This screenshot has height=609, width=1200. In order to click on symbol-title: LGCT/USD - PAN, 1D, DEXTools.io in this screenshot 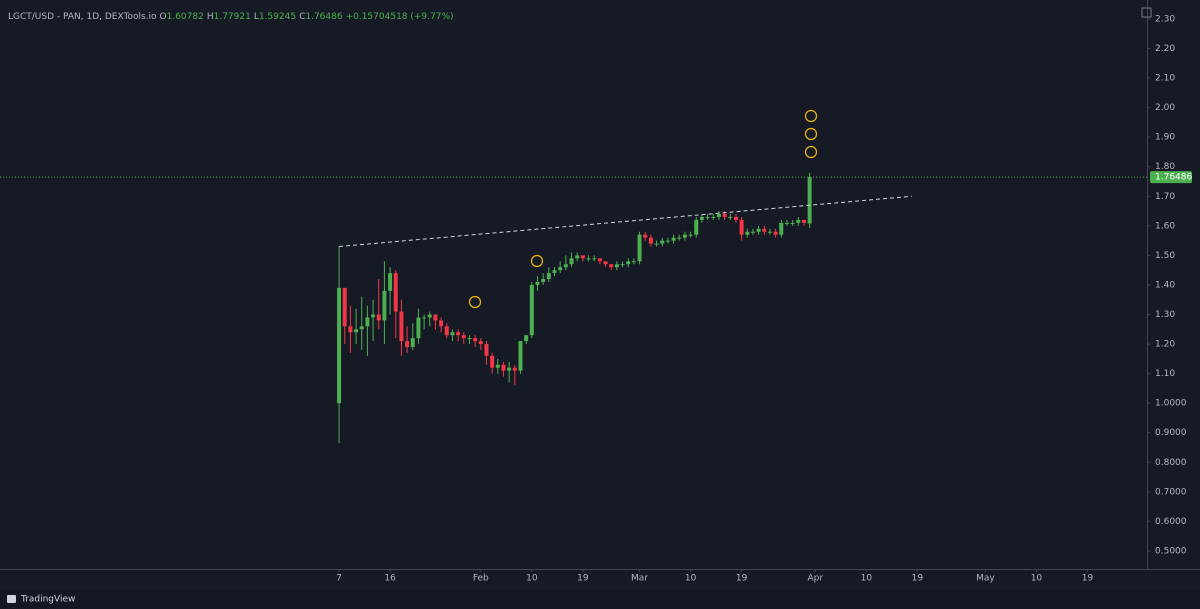, I will do `click(82, 17)`.